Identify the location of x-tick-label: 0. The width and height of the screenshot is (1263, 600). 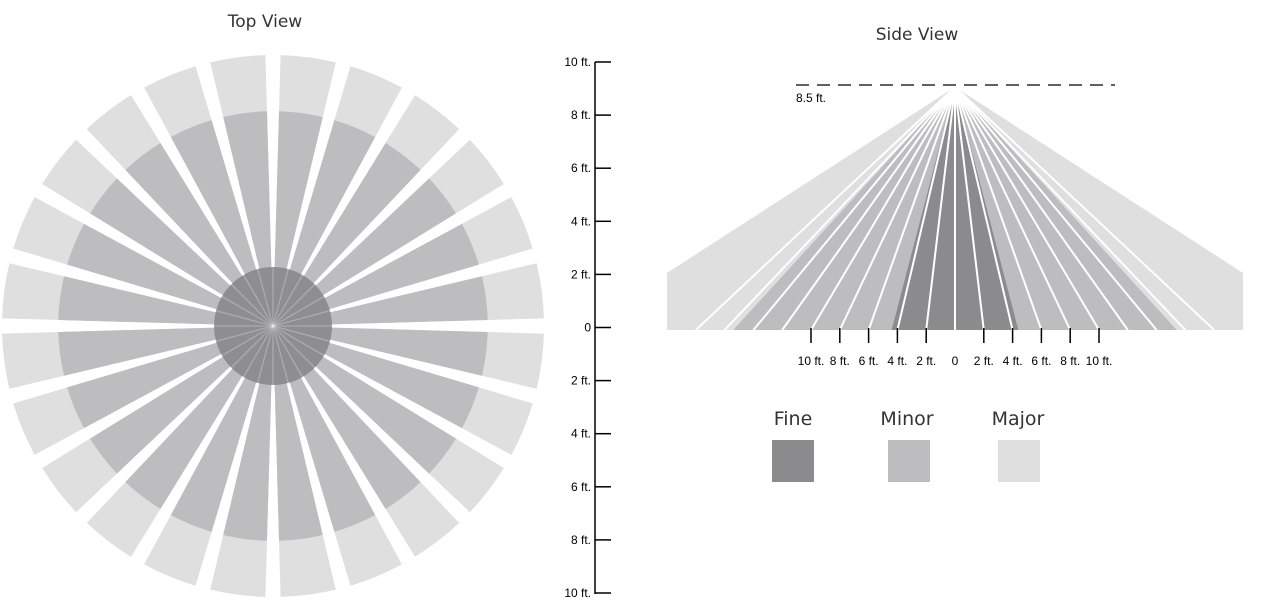
(955, 361).